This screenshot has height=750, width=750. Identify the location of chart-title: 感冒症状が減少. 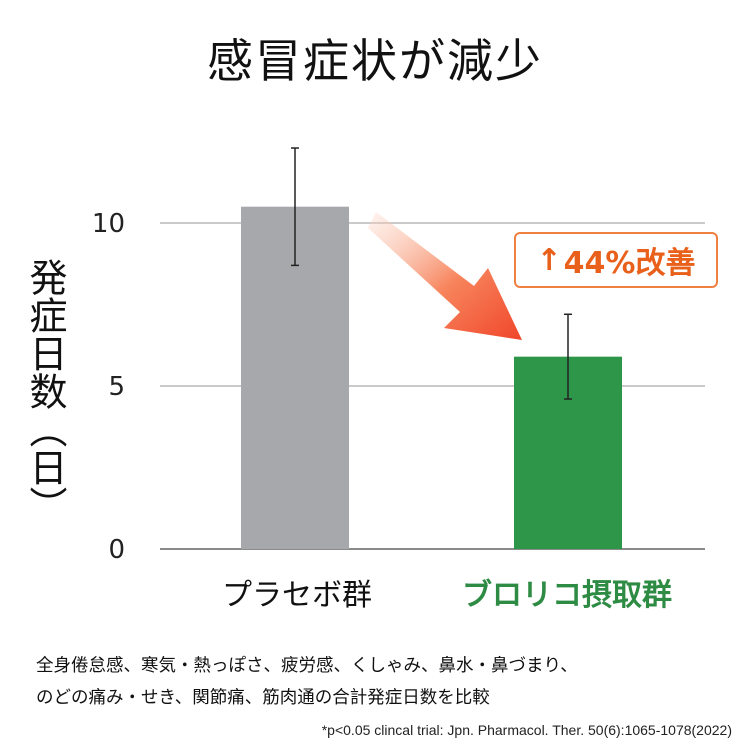
(375, 61).